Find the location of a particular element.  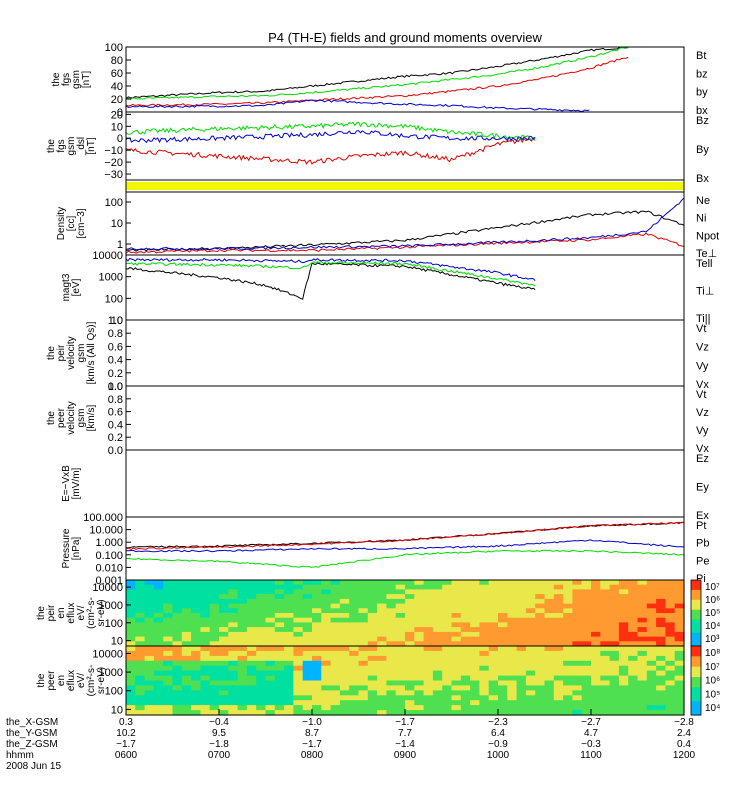

x-row-value: 0.3 is located at coordinates (126, 722).